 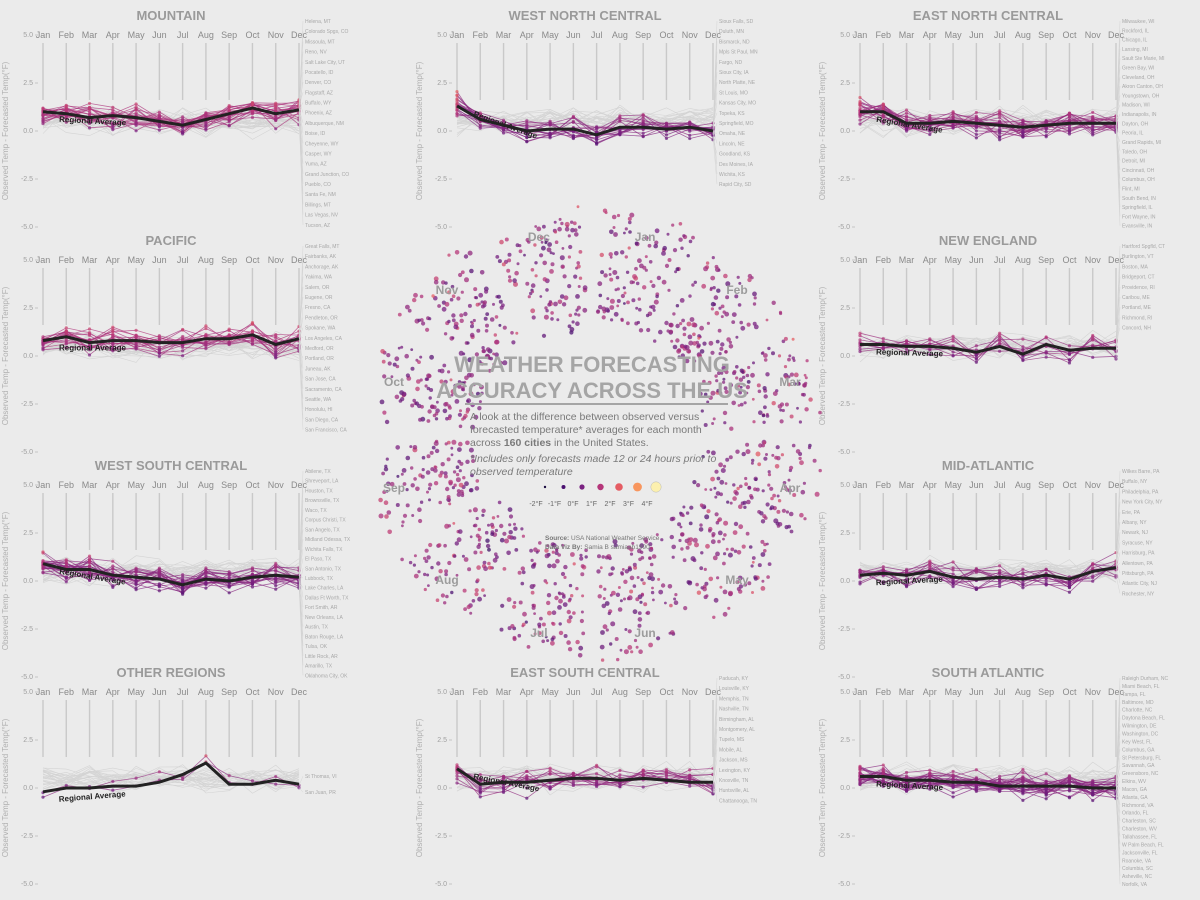 What do you see at coordinates (1138, 288) in the screenshot?
I see `city-label: Providence, RI` at bounding box center [1138, 288].